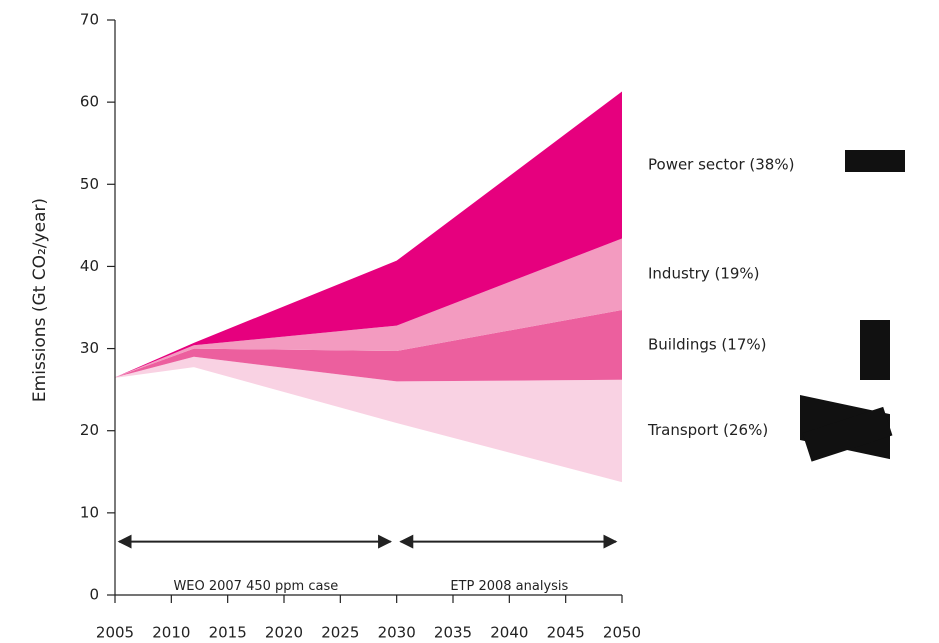 This screenshot has height=643, width=939. Describe the element at coordinates (566, 632) in the screenshot. I see `x-tick-label: 2045` at that location.